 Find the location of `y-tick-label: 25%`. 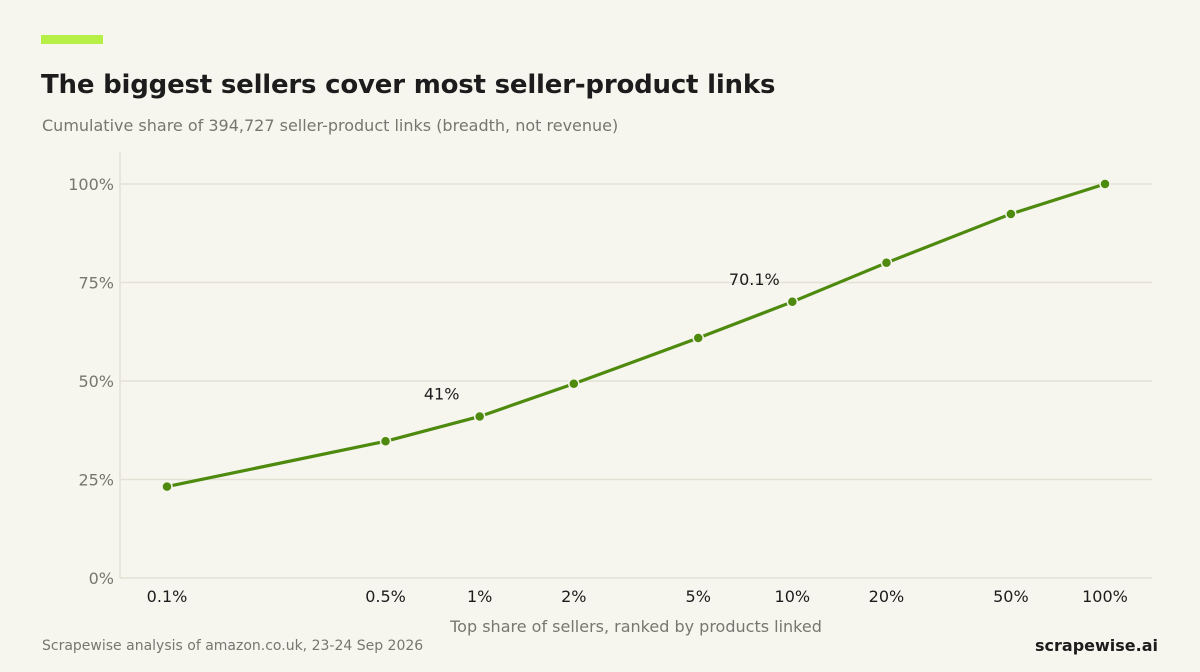

y-tick-label: 25% is located at coordinates (96, 480).